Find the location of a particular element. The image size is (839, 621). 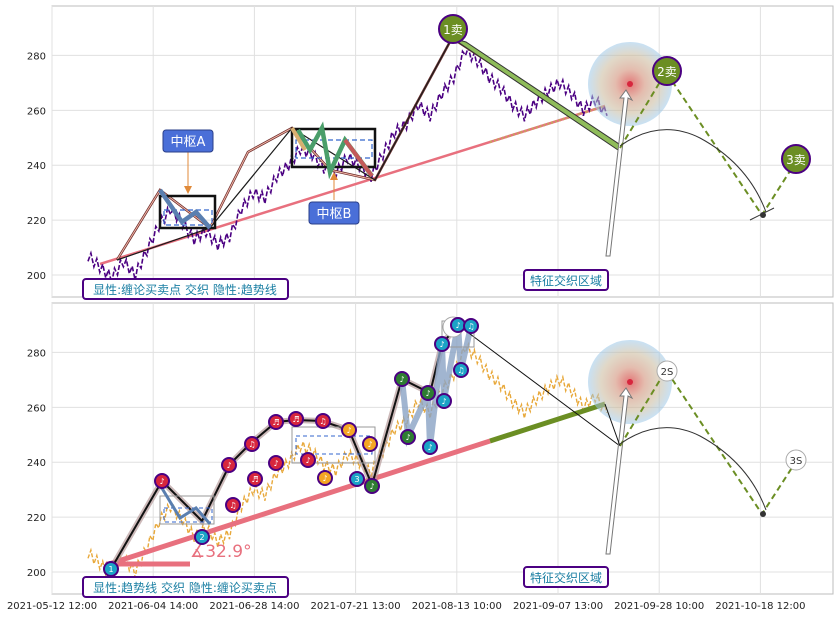

bottom-zhongshu-a-inner is located at coordinates (188, 515).